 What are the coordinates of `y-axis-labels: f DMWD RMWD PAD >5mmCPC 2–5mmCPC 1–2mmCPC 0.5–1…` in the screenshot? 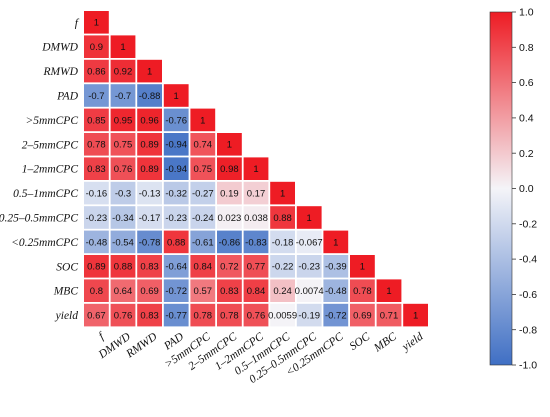 It's located at (40, 169).